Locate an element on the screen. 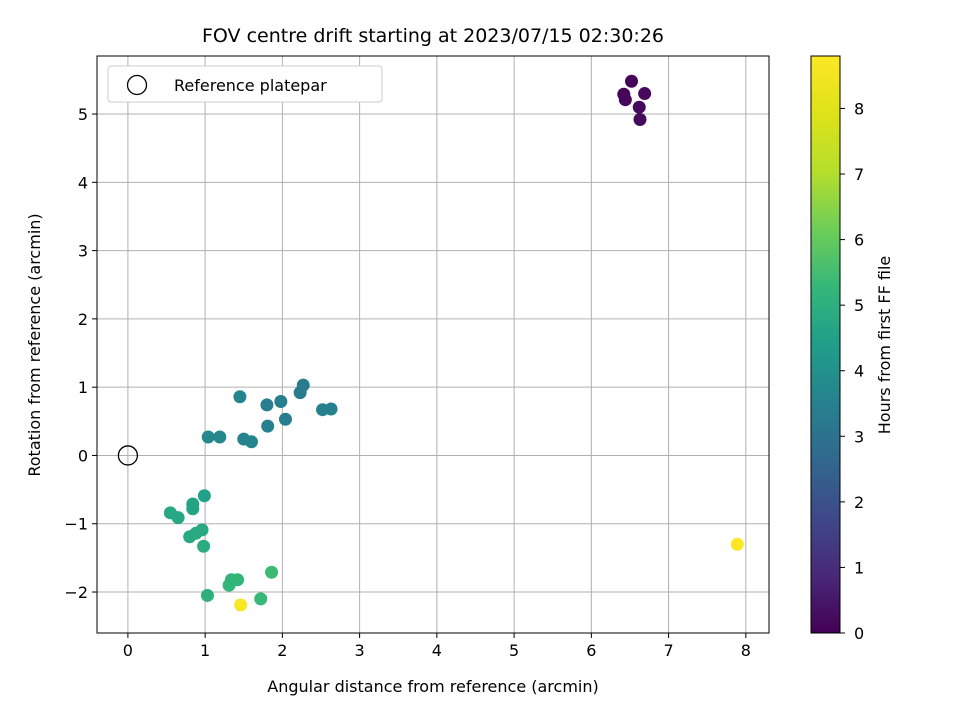  legend-entry-reference: Reference platepar is located at coordinates (250, 85).